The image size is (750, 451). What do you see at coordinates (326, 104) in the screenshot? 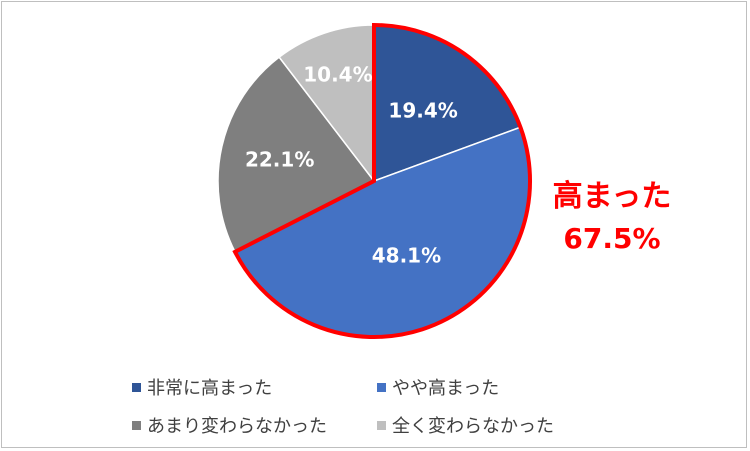
I see `slice-not-changed` at bounding box center [326, 104].